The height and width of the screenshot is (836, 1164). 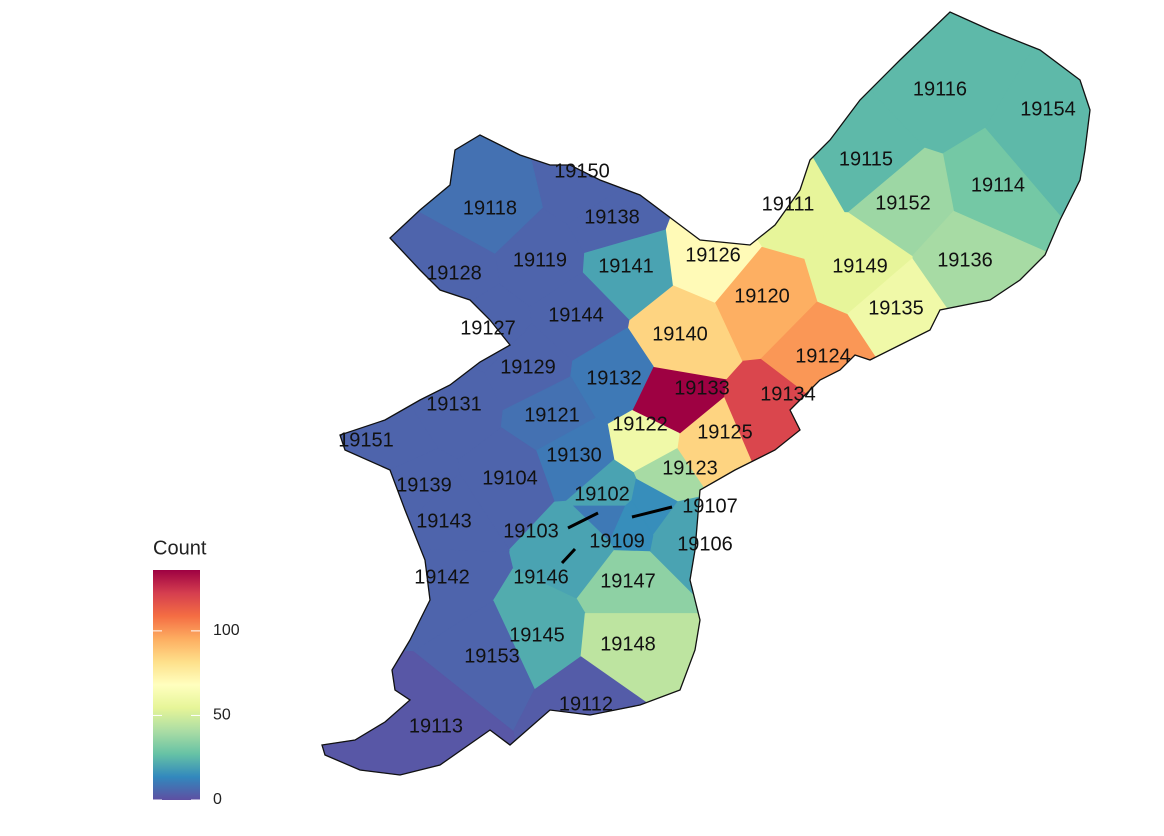 What do you see at coordinates (510, 478) in the screenshot?
I see `zip-label: 19104` at bounding box center [510, 478].